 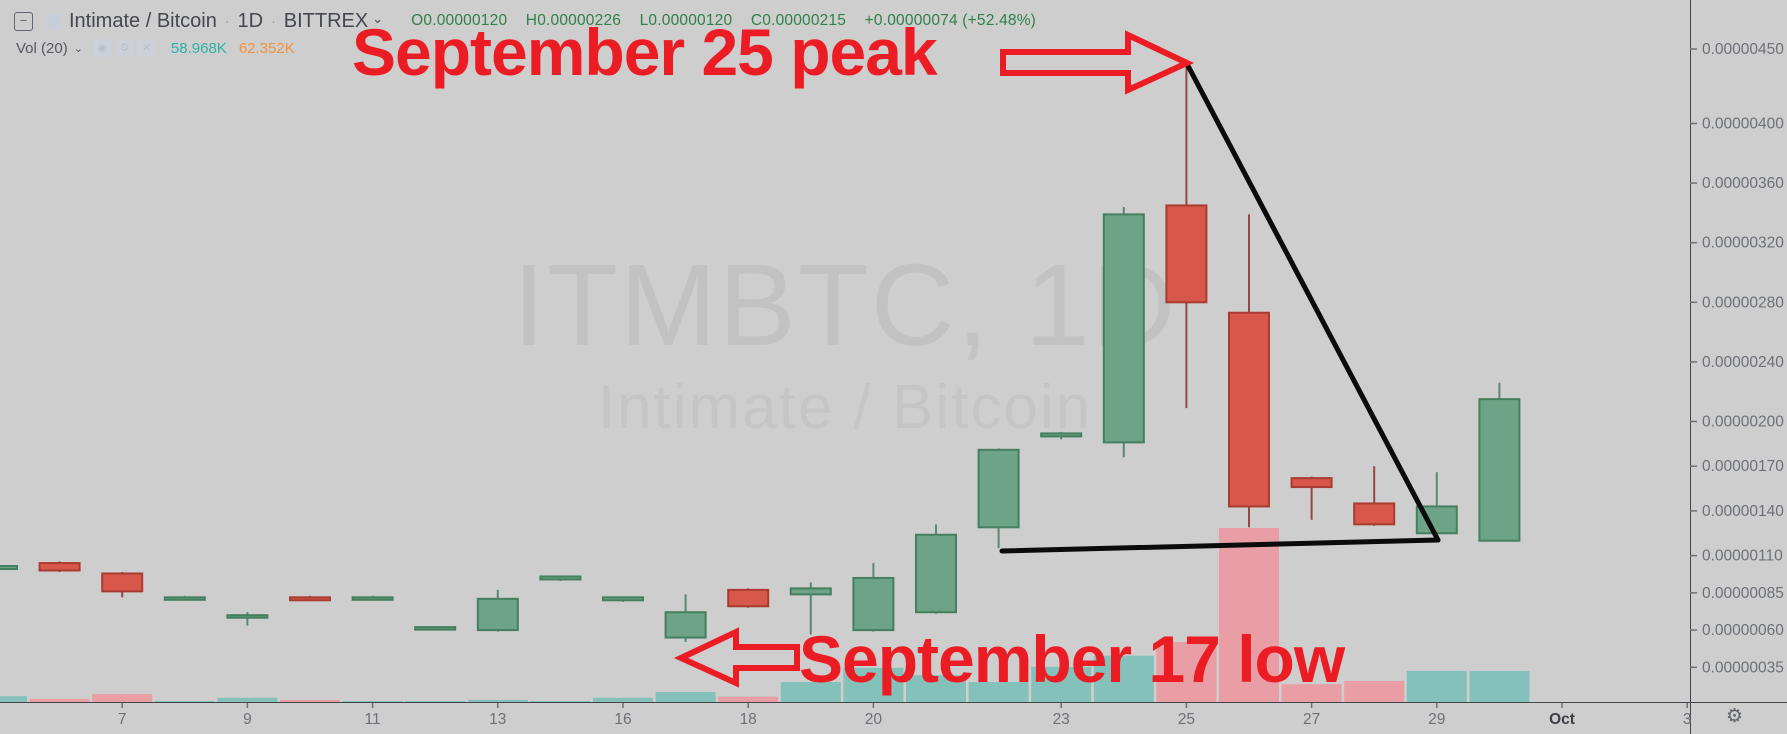 What do you see at coordinates (1562, 719) in the screenshot?
I see `time-tick-label: Oct` at bounding box center [1562, 719].